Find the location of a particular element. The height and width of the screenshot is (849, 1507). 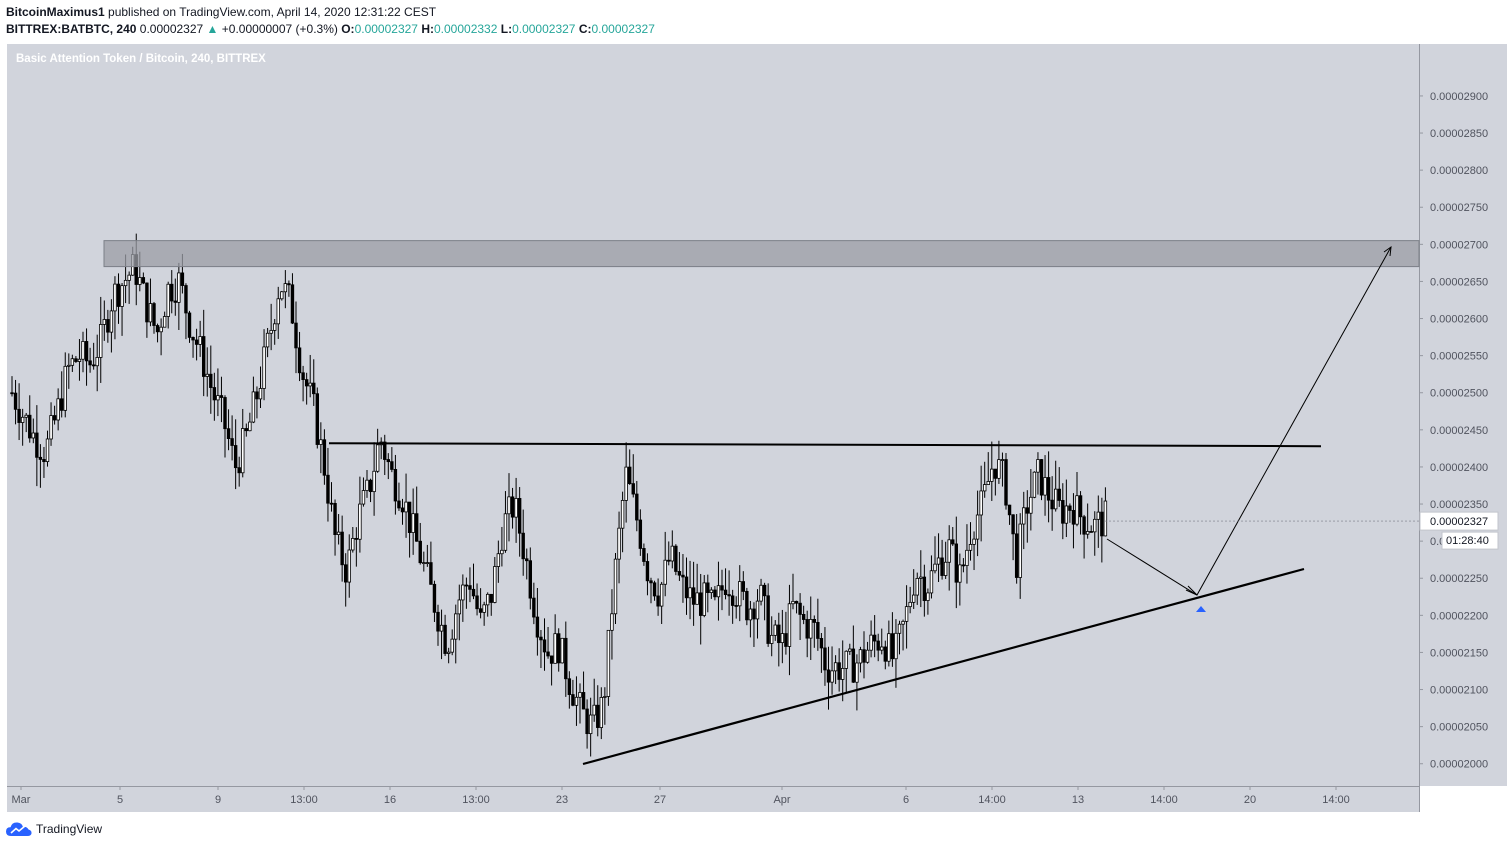

y-tick-label: 0.00002550 is located at coordinates (1459, 357).